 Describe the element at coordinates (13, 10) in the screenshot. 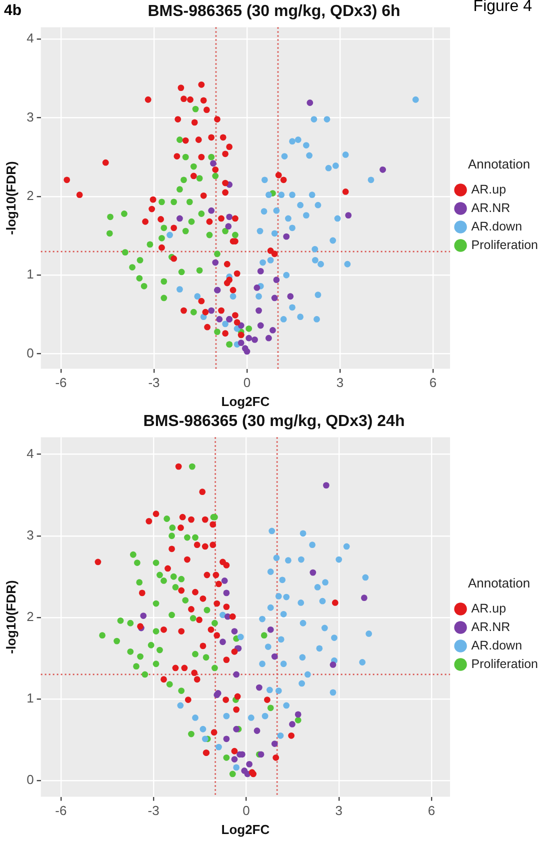

I see `text: 4b` at that location.